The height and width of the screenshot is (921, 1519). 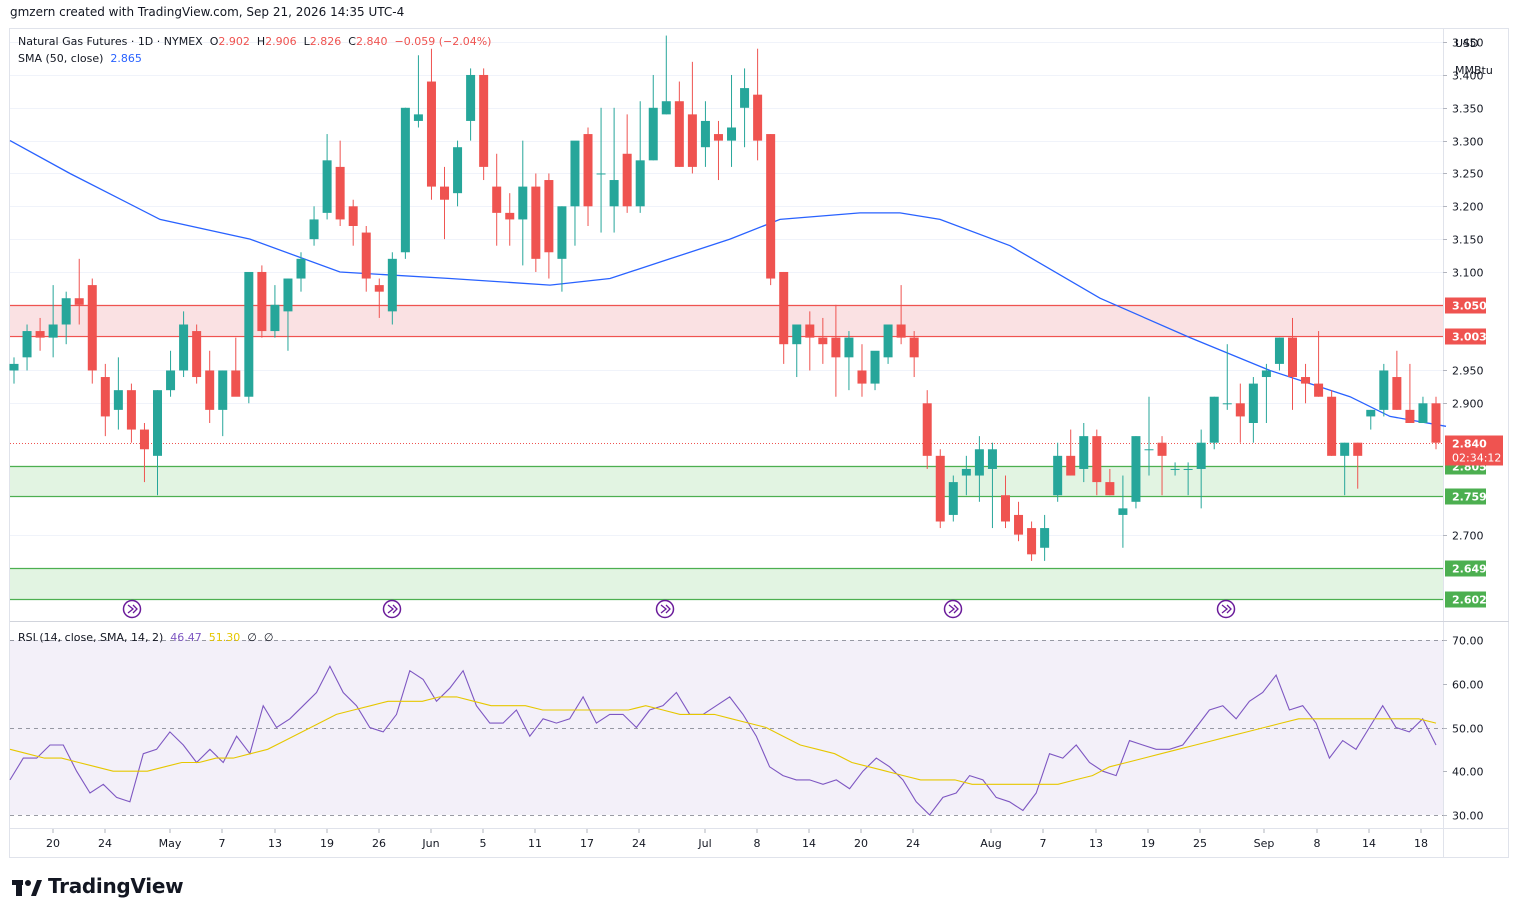 What do you see at coordinates (1468, 729) in the screenshot?
I see `rsi-tick-label: 50.00` at bounding box center [1468, 729].